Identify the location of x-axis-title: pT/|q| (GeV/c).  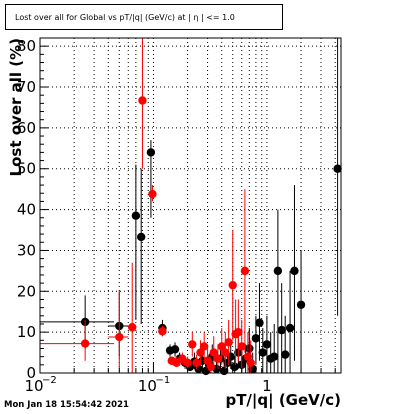
(283, 400).